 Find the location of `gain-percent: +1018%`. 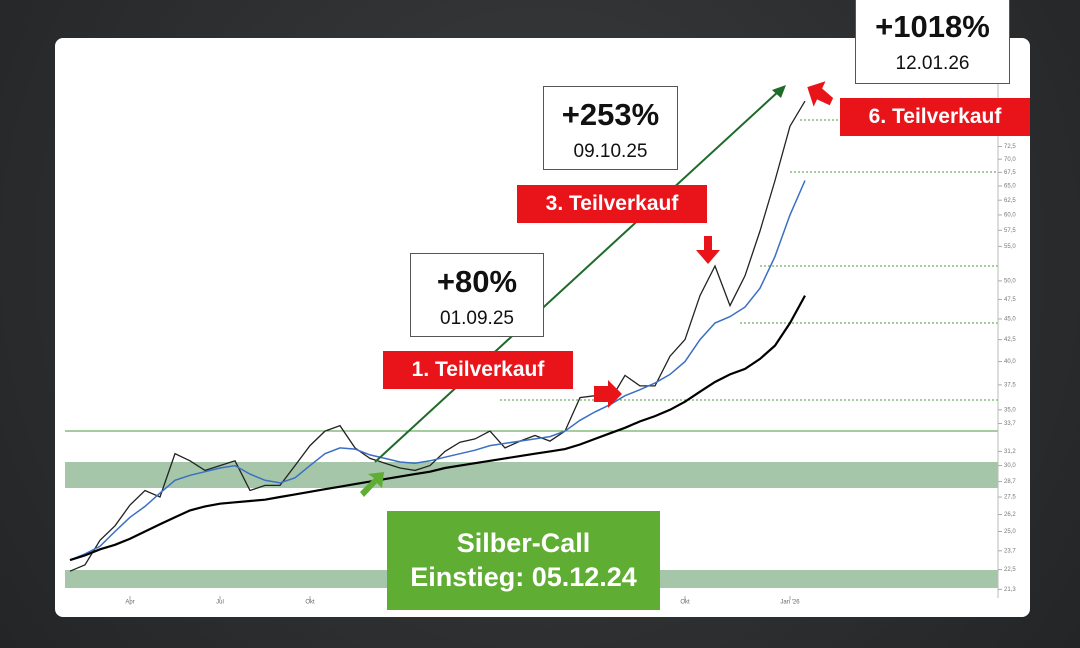

gain-percent: +1018% is located at coordinates (932, 26).